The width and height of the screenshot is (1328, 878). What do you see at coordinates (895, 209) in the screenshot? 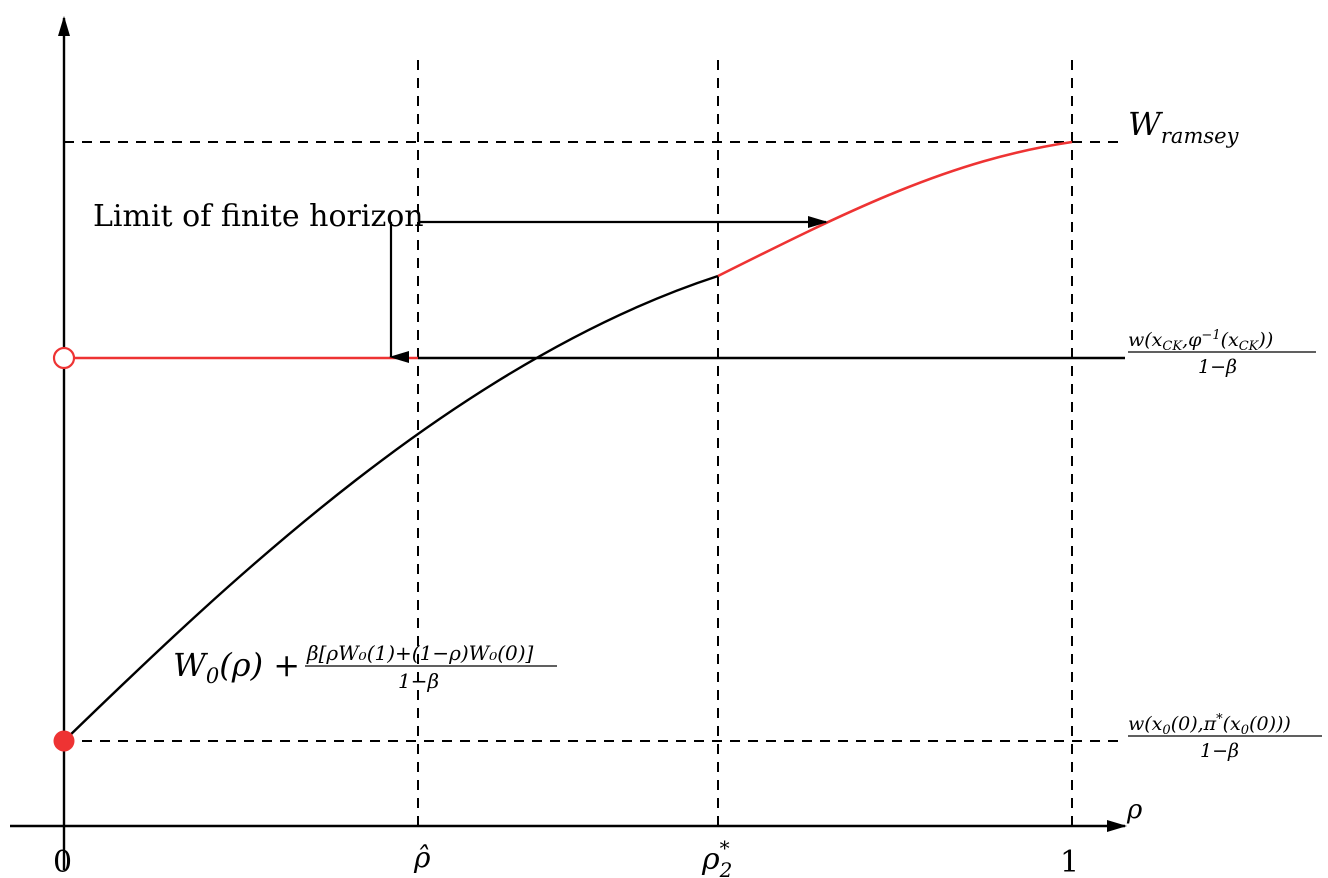
I see `value-curve-red` at bounding box center [895, 209].